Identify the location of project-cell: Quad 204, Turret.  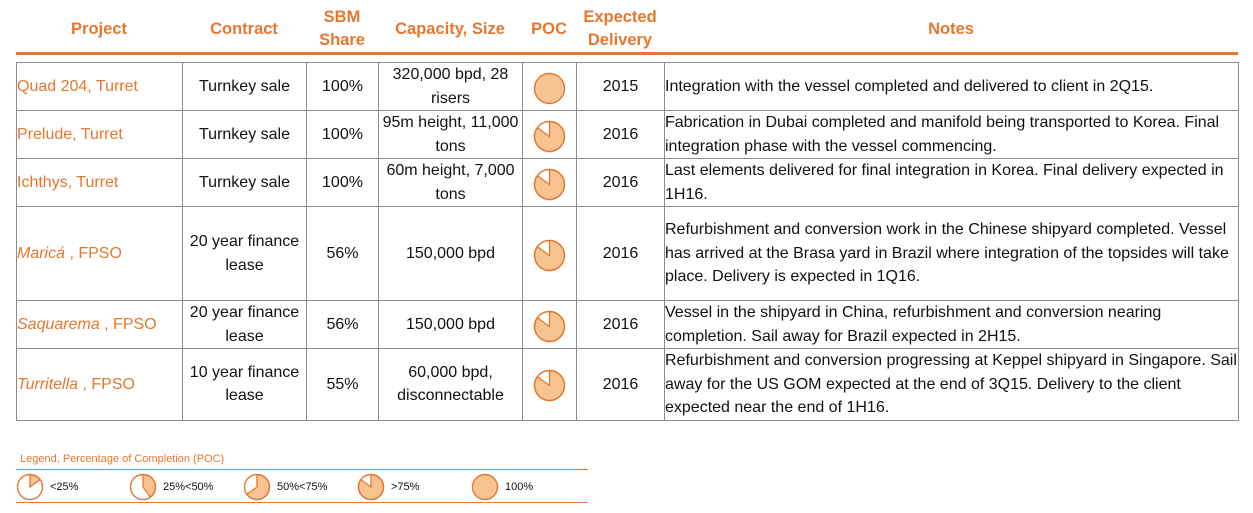
(99, 86).